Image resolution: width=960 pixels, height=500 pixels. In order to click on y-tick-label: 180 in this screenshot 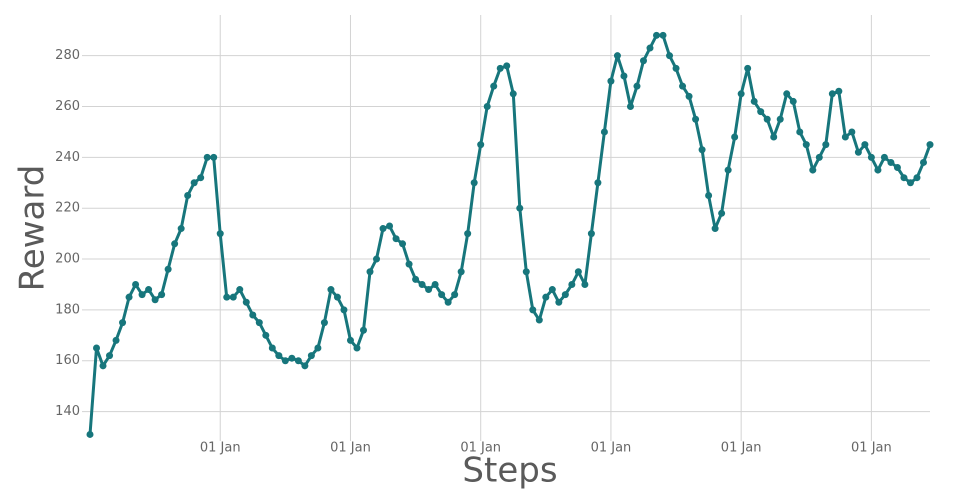, I will do `click(67, 309)`.